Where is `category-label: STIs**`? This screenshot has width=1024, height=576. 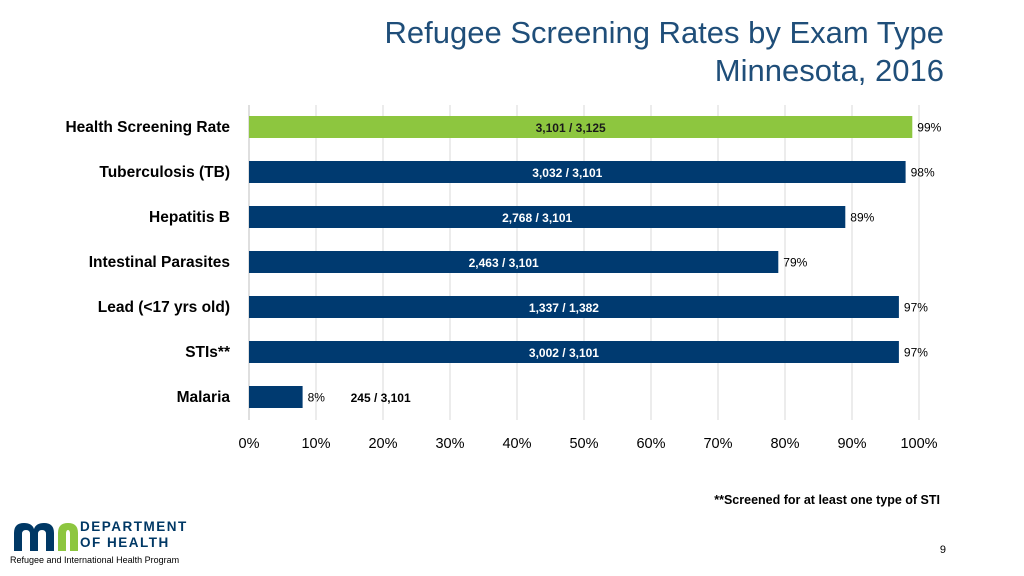 category-label: STIs** is located at coordinates (208, 352).